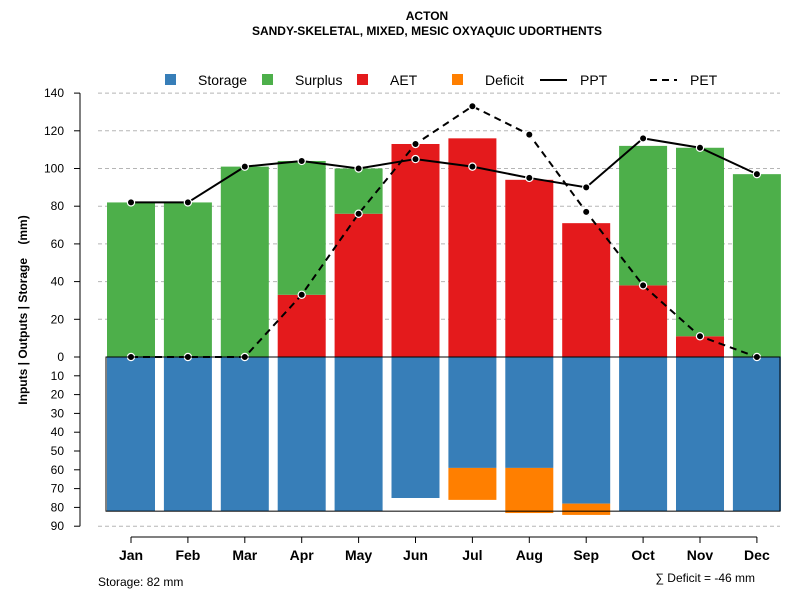  I want to click on y-tick-label: 100, so click(54, 169).